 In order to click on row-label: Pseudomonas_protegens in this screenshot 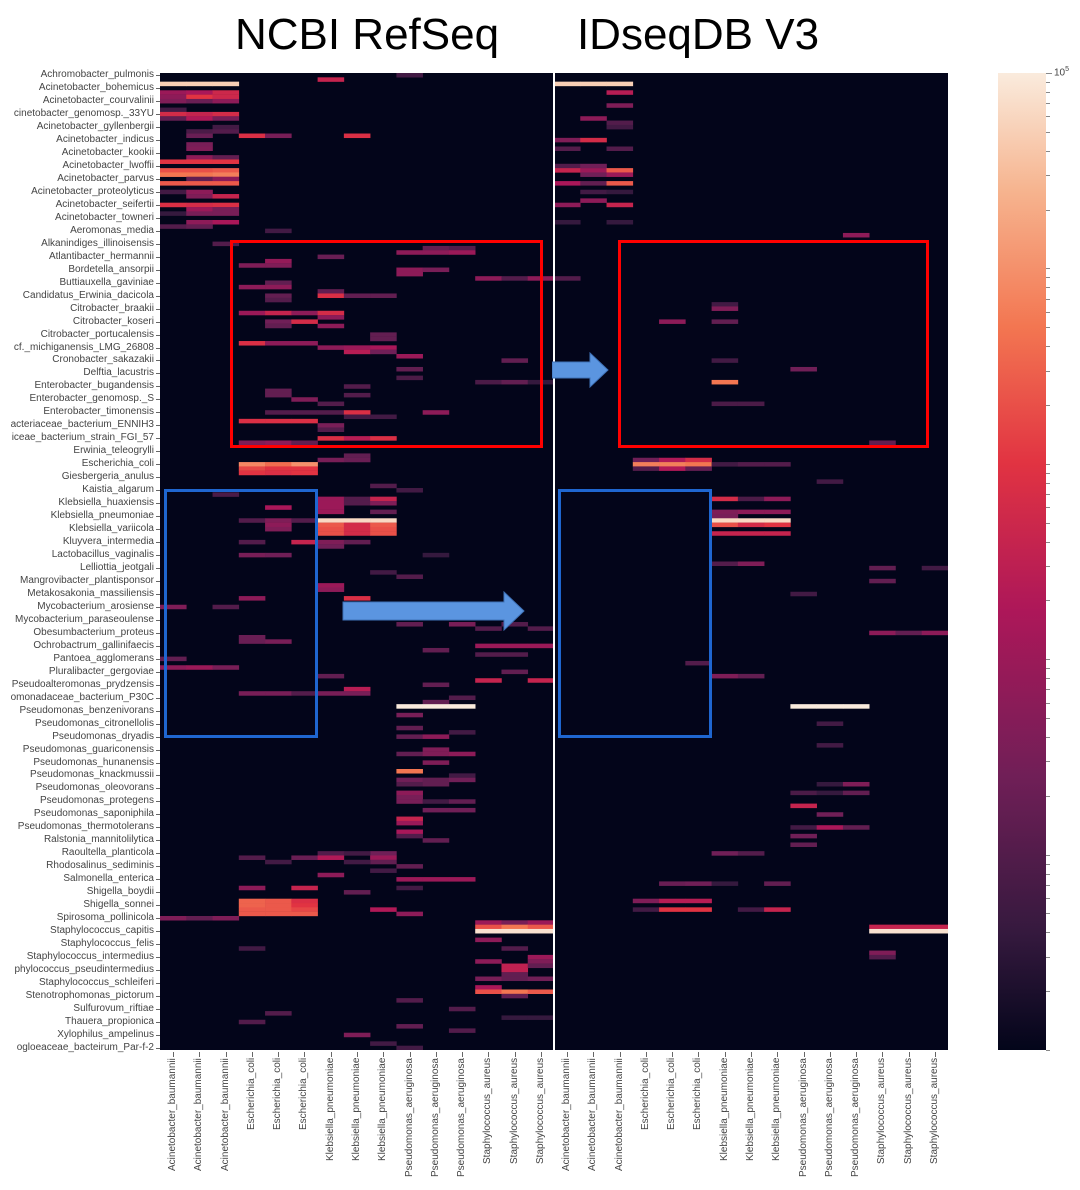, I will do `click(100, 801)`.